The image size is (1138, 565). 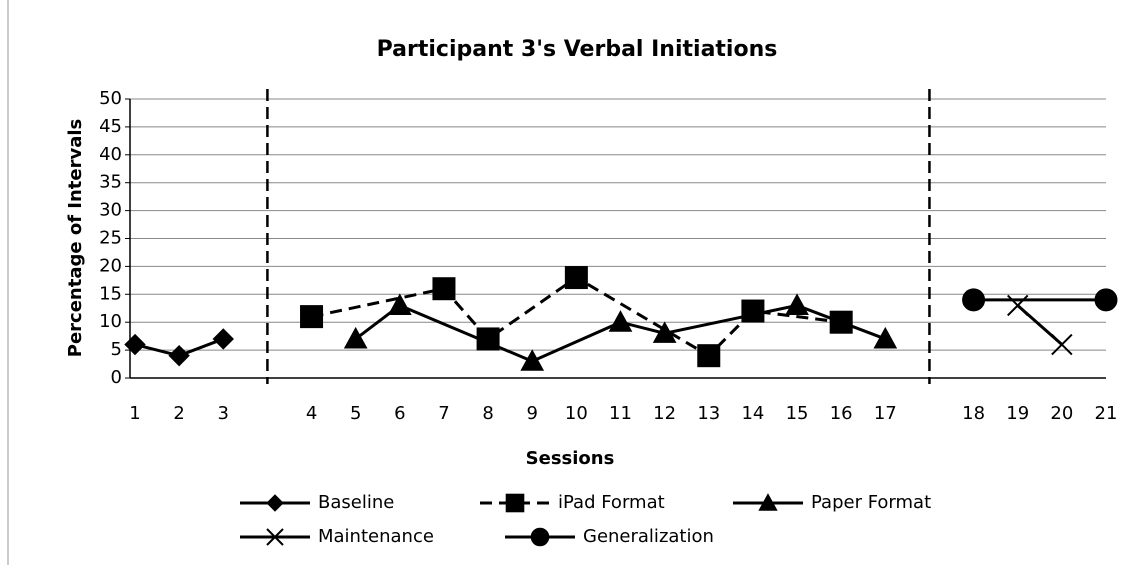 What do you see at coordinates (885, 413) in the screenshot?
I see `x-tick-label: 17` at bounding box center [885, 413].